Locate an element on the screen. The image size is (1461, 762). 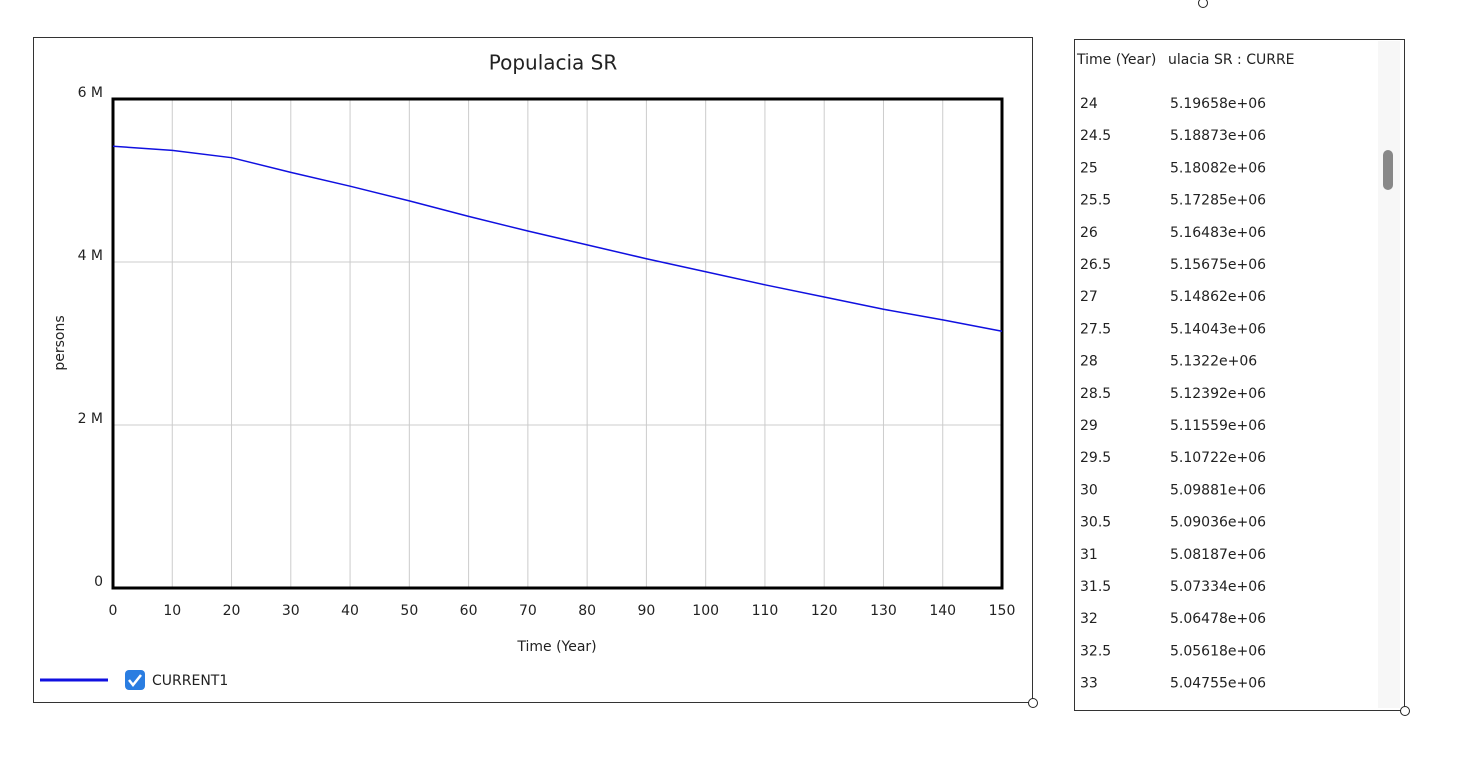
scrollbar-track is located at coordinates (1389, 374).